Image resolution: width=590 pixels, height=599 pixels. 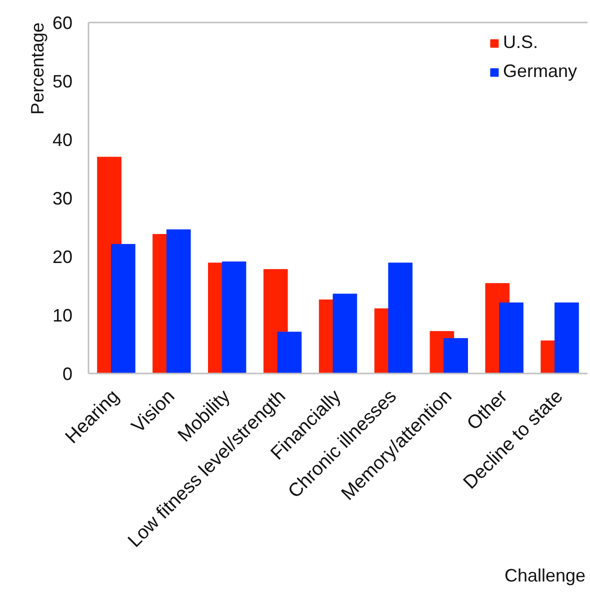 I want to click on y-tick-label: 40, so click(x=62, y=140).